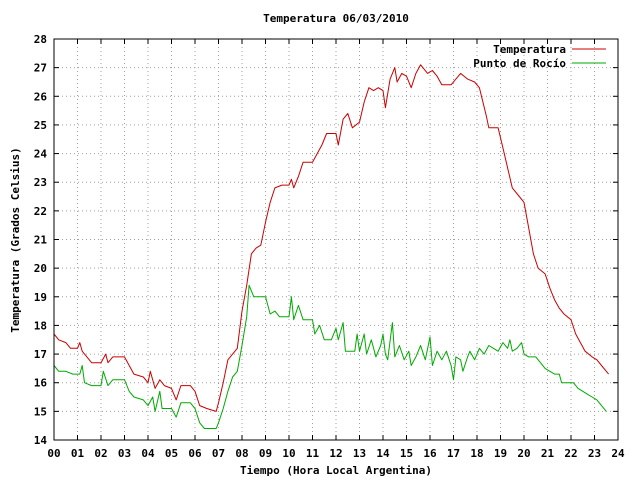  Describe the element at coordinates (40, 325) in the screenshot. I see `y-tick-label: 18` at that location.